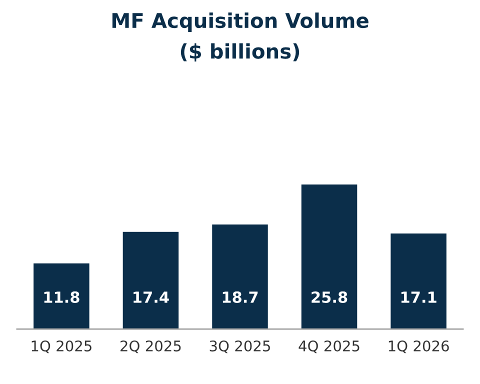  Describe the element at coordinates (418, 297) in the screenshot. I see `data-label: 17.1` at that location.